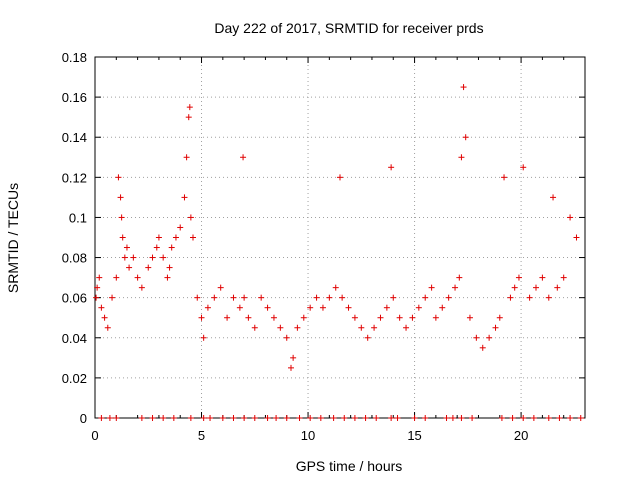 Image resolution: width=640 pixels, height=480 pixels. Describe the element at coordinates (74, 97) in the screenshot. I see `y-tick-label: 0.16` at that location.